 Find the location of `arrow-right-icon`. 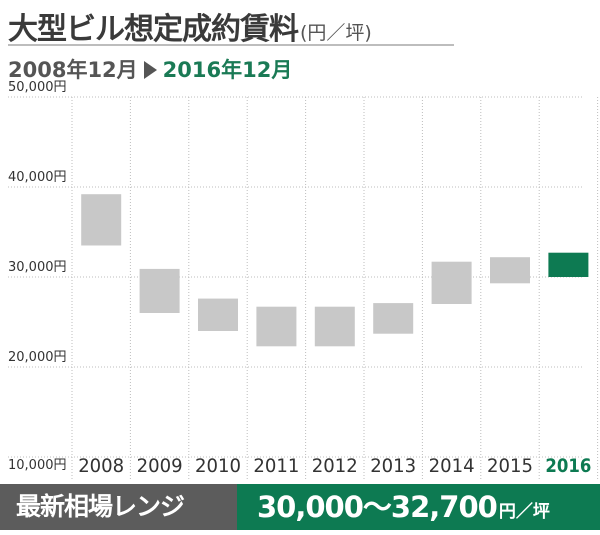

arrow-right-icon is located at coordinates (150, 70).